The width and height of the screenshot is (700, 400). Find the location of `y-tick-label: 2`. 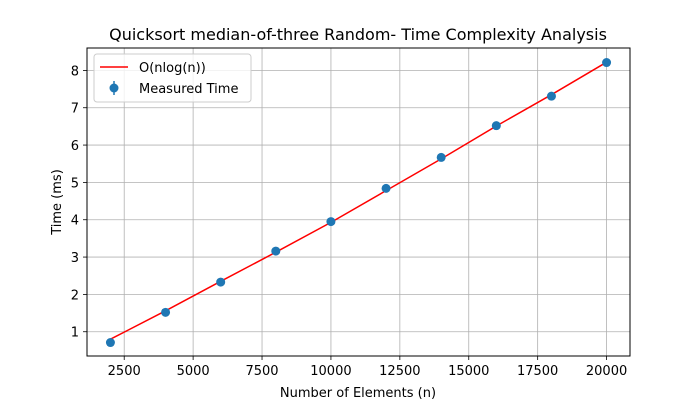

y-tick-label: 2 is located at coordinates (75, 295).